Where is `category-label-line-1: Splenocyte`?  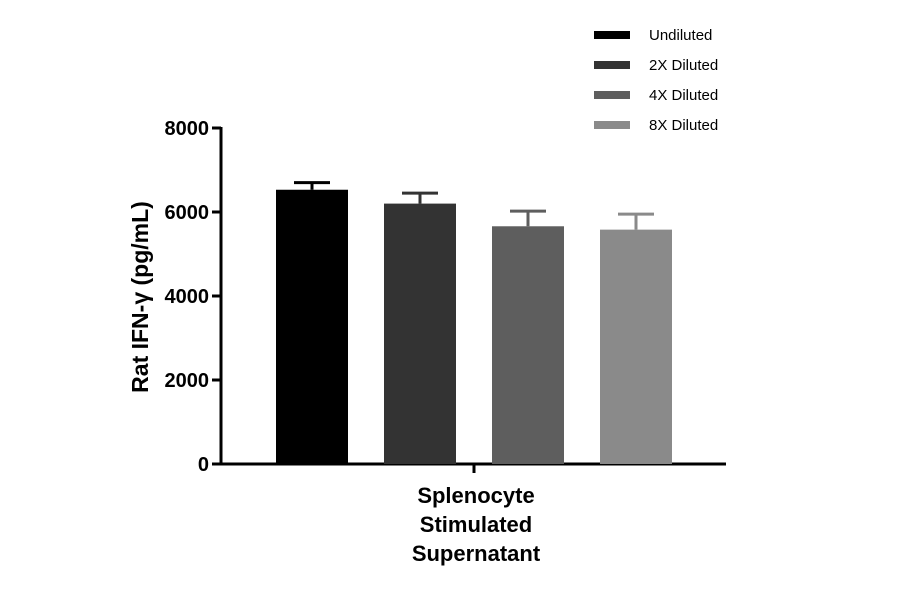 category-label-line-1: Splenocyte is located at coordinates (475, 495).